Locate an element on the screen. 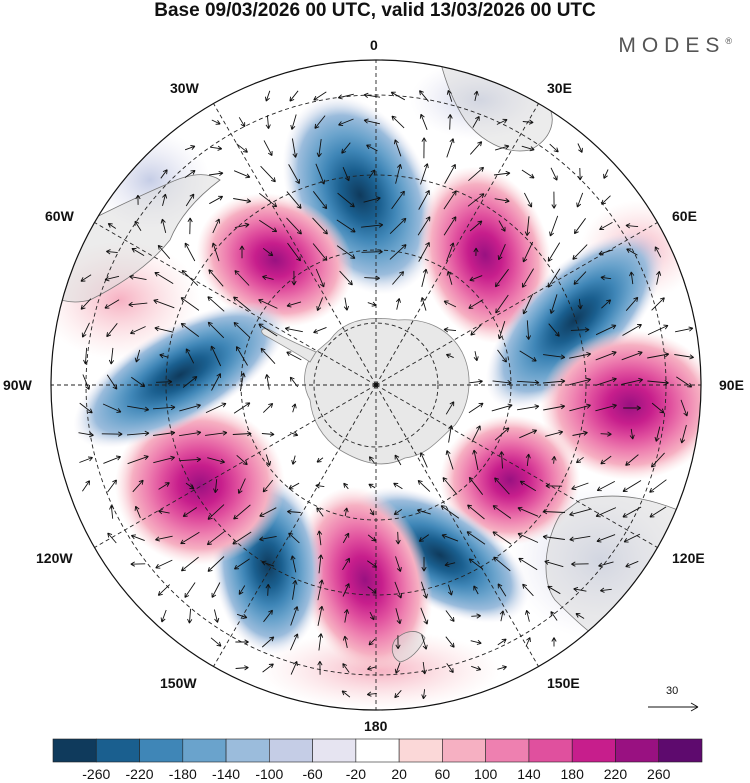 The width and height of the screenshot is (750, 783). colorbar-tick-label: -60 is located at coordinates (312, 774).